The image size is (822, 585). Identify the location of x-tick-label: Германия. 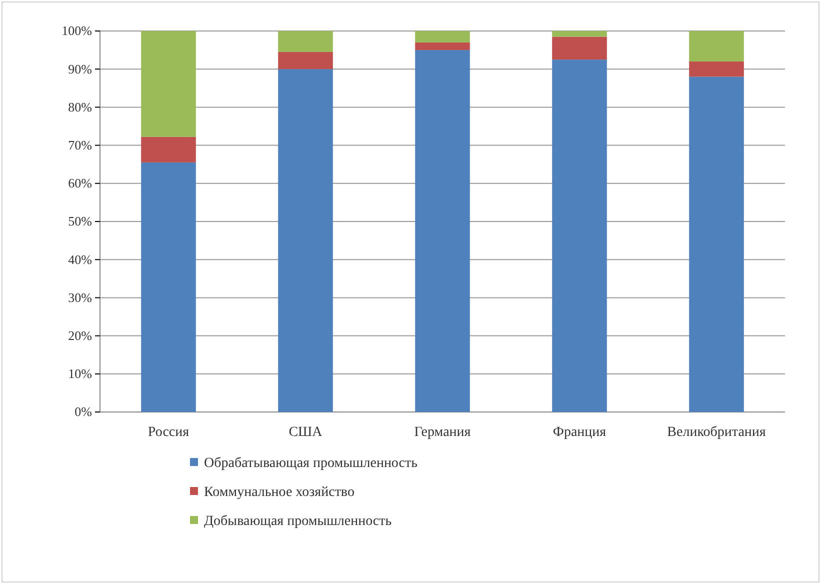
(443, 432).